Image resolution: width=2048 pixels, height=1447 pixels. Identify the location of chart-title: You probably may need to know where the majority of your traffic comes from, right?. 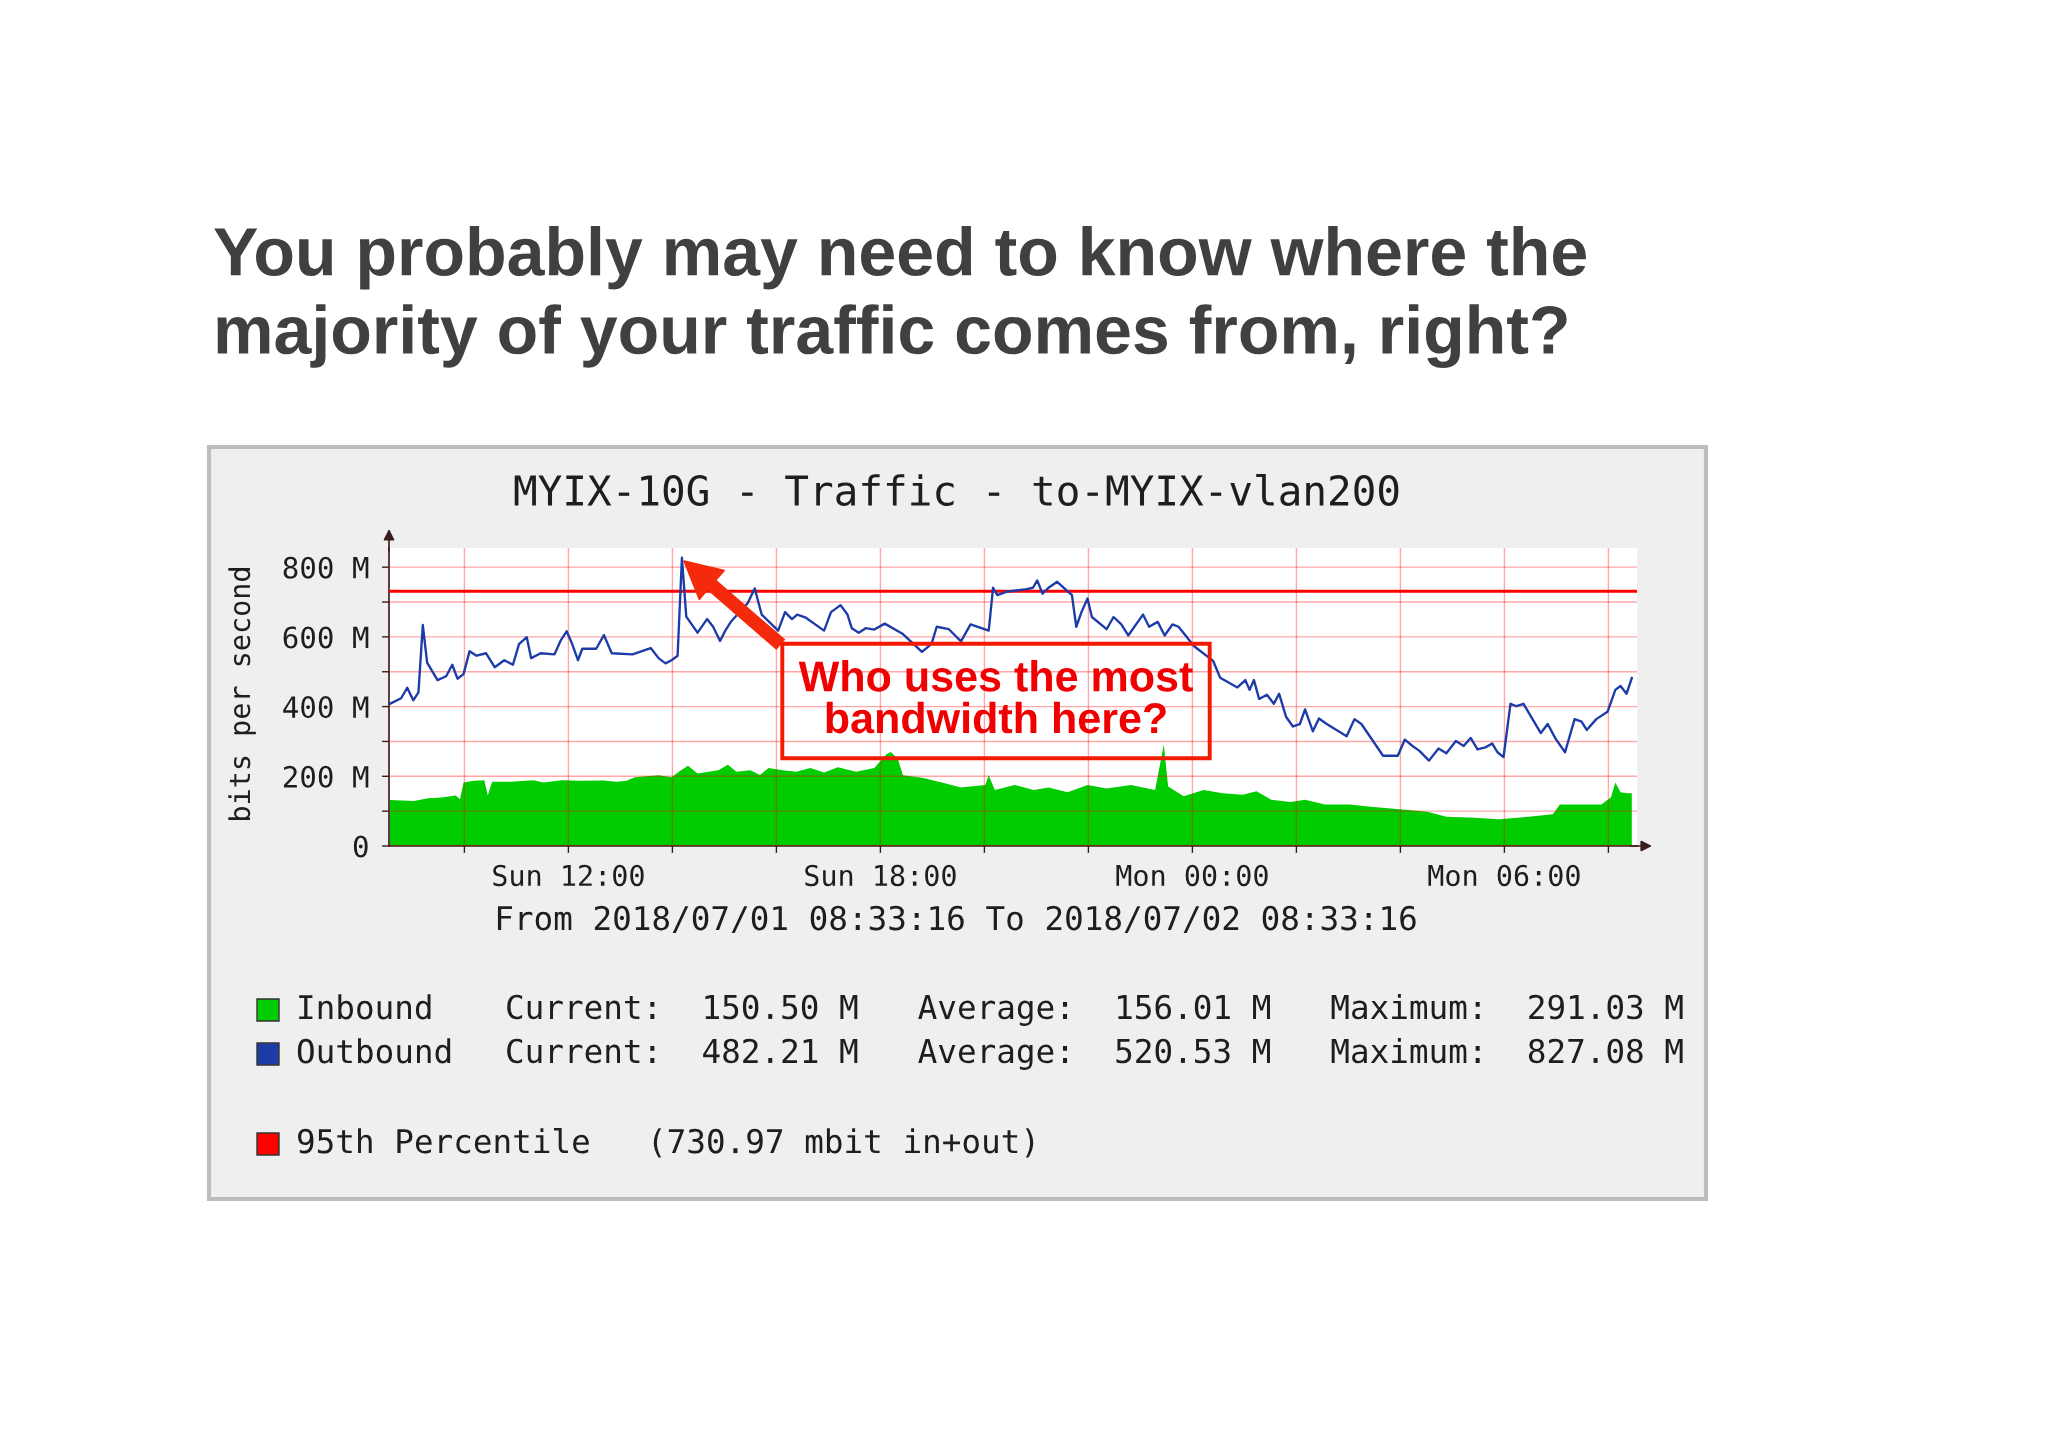
(900, 297).